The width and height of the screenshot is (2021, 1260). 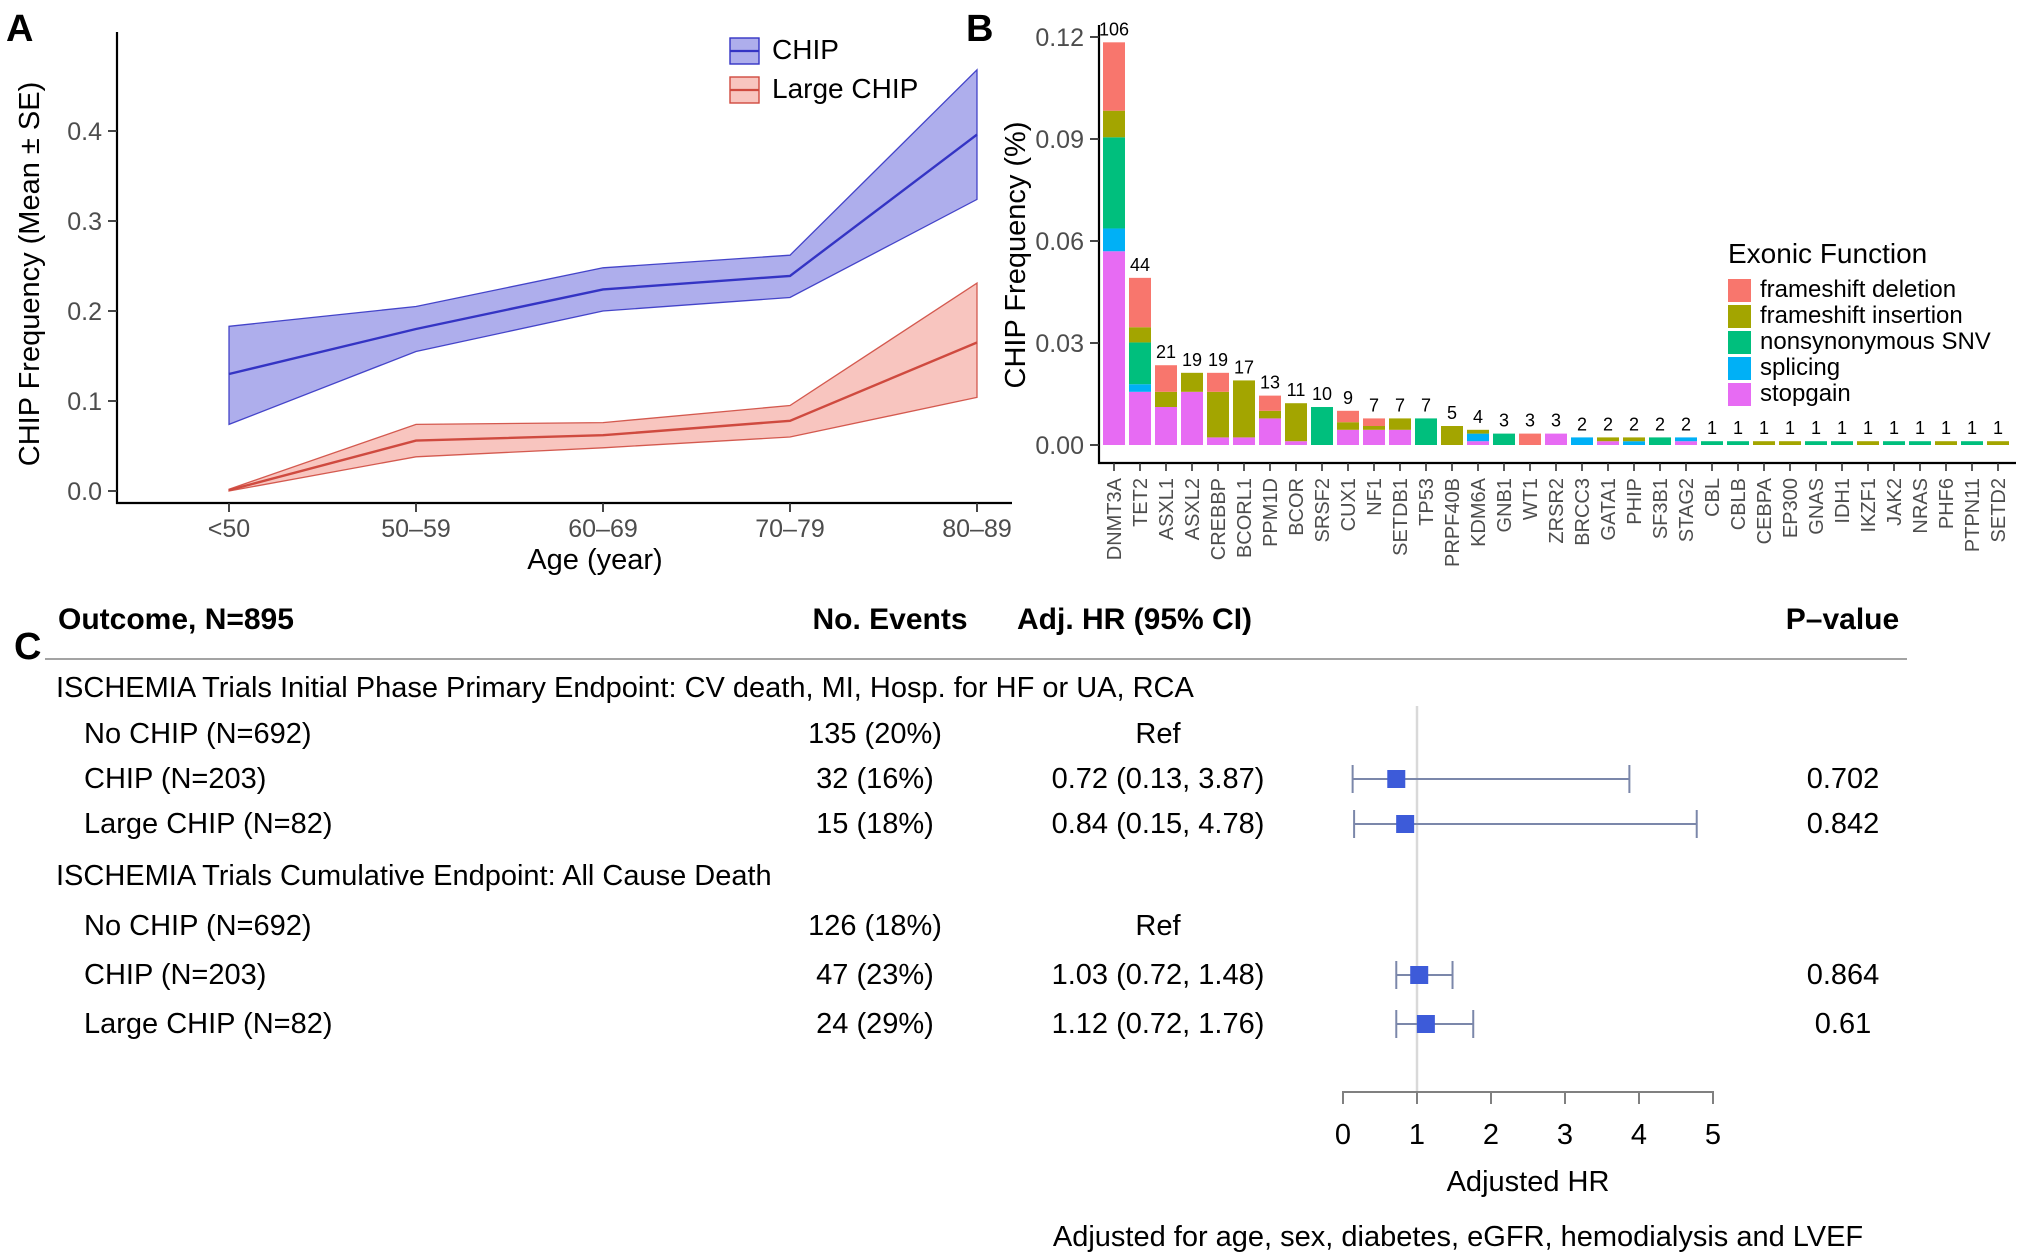 What do you see at coordinates (1557, 511) in the screenshot?
I see `gene-tick-label: ZRSR2` at bounding box center [1557, 511].